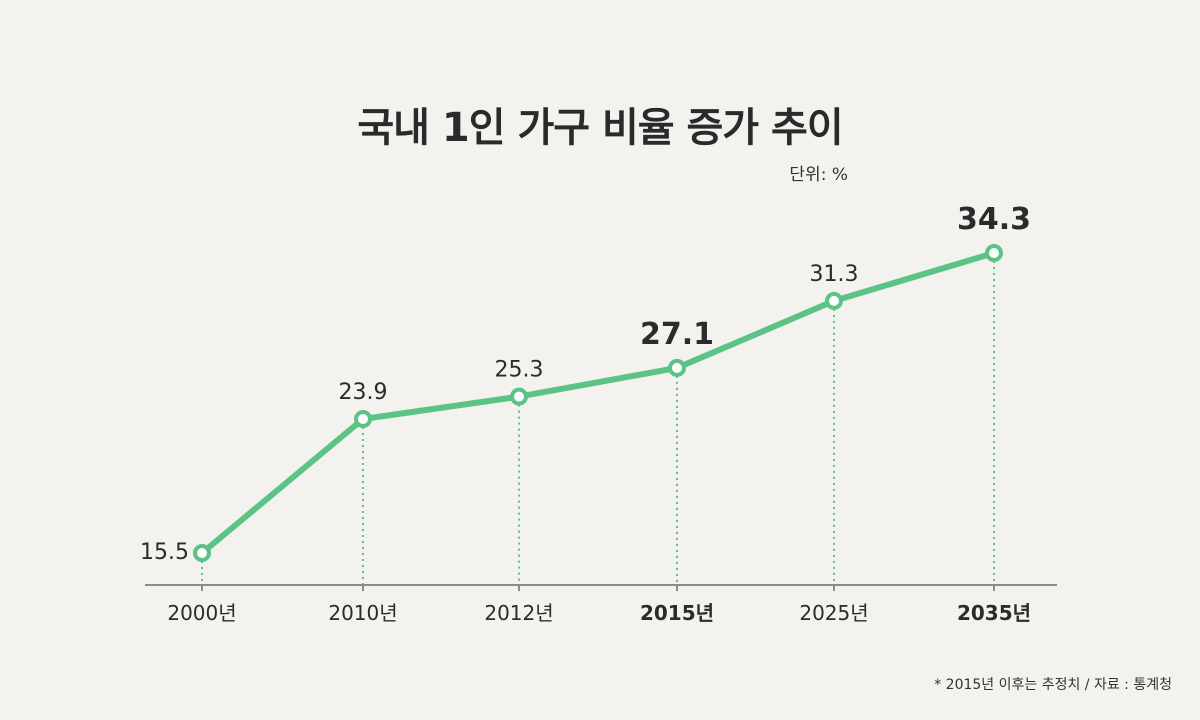 This screenshot has height=720, width=1200. Describe the element at coordinates (201, 613) in the screenshot. I see `x-tick-label: 2000년` at that location.